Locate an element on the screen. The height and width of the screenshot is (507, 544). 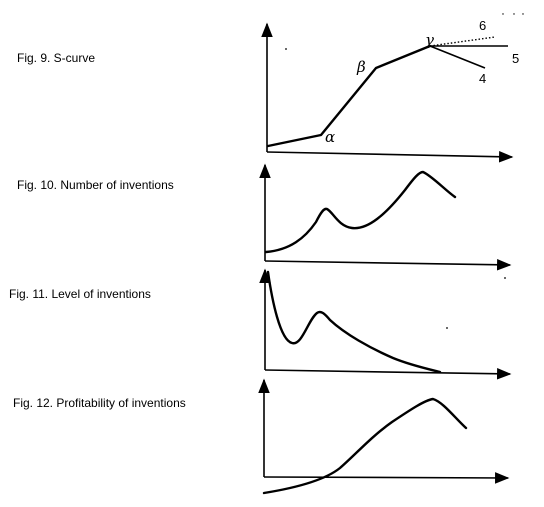
fig10-caption: Fig. 10. Number of inventions is located at coordinates (95, 185).